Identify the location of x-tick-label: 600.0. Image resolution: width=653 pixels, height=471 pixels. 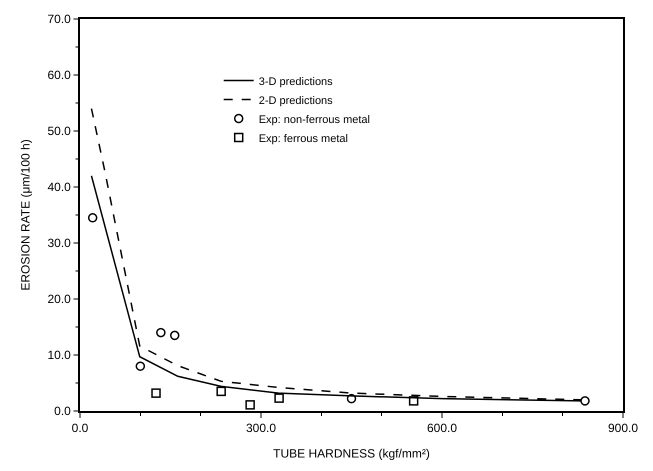
(442, 428).